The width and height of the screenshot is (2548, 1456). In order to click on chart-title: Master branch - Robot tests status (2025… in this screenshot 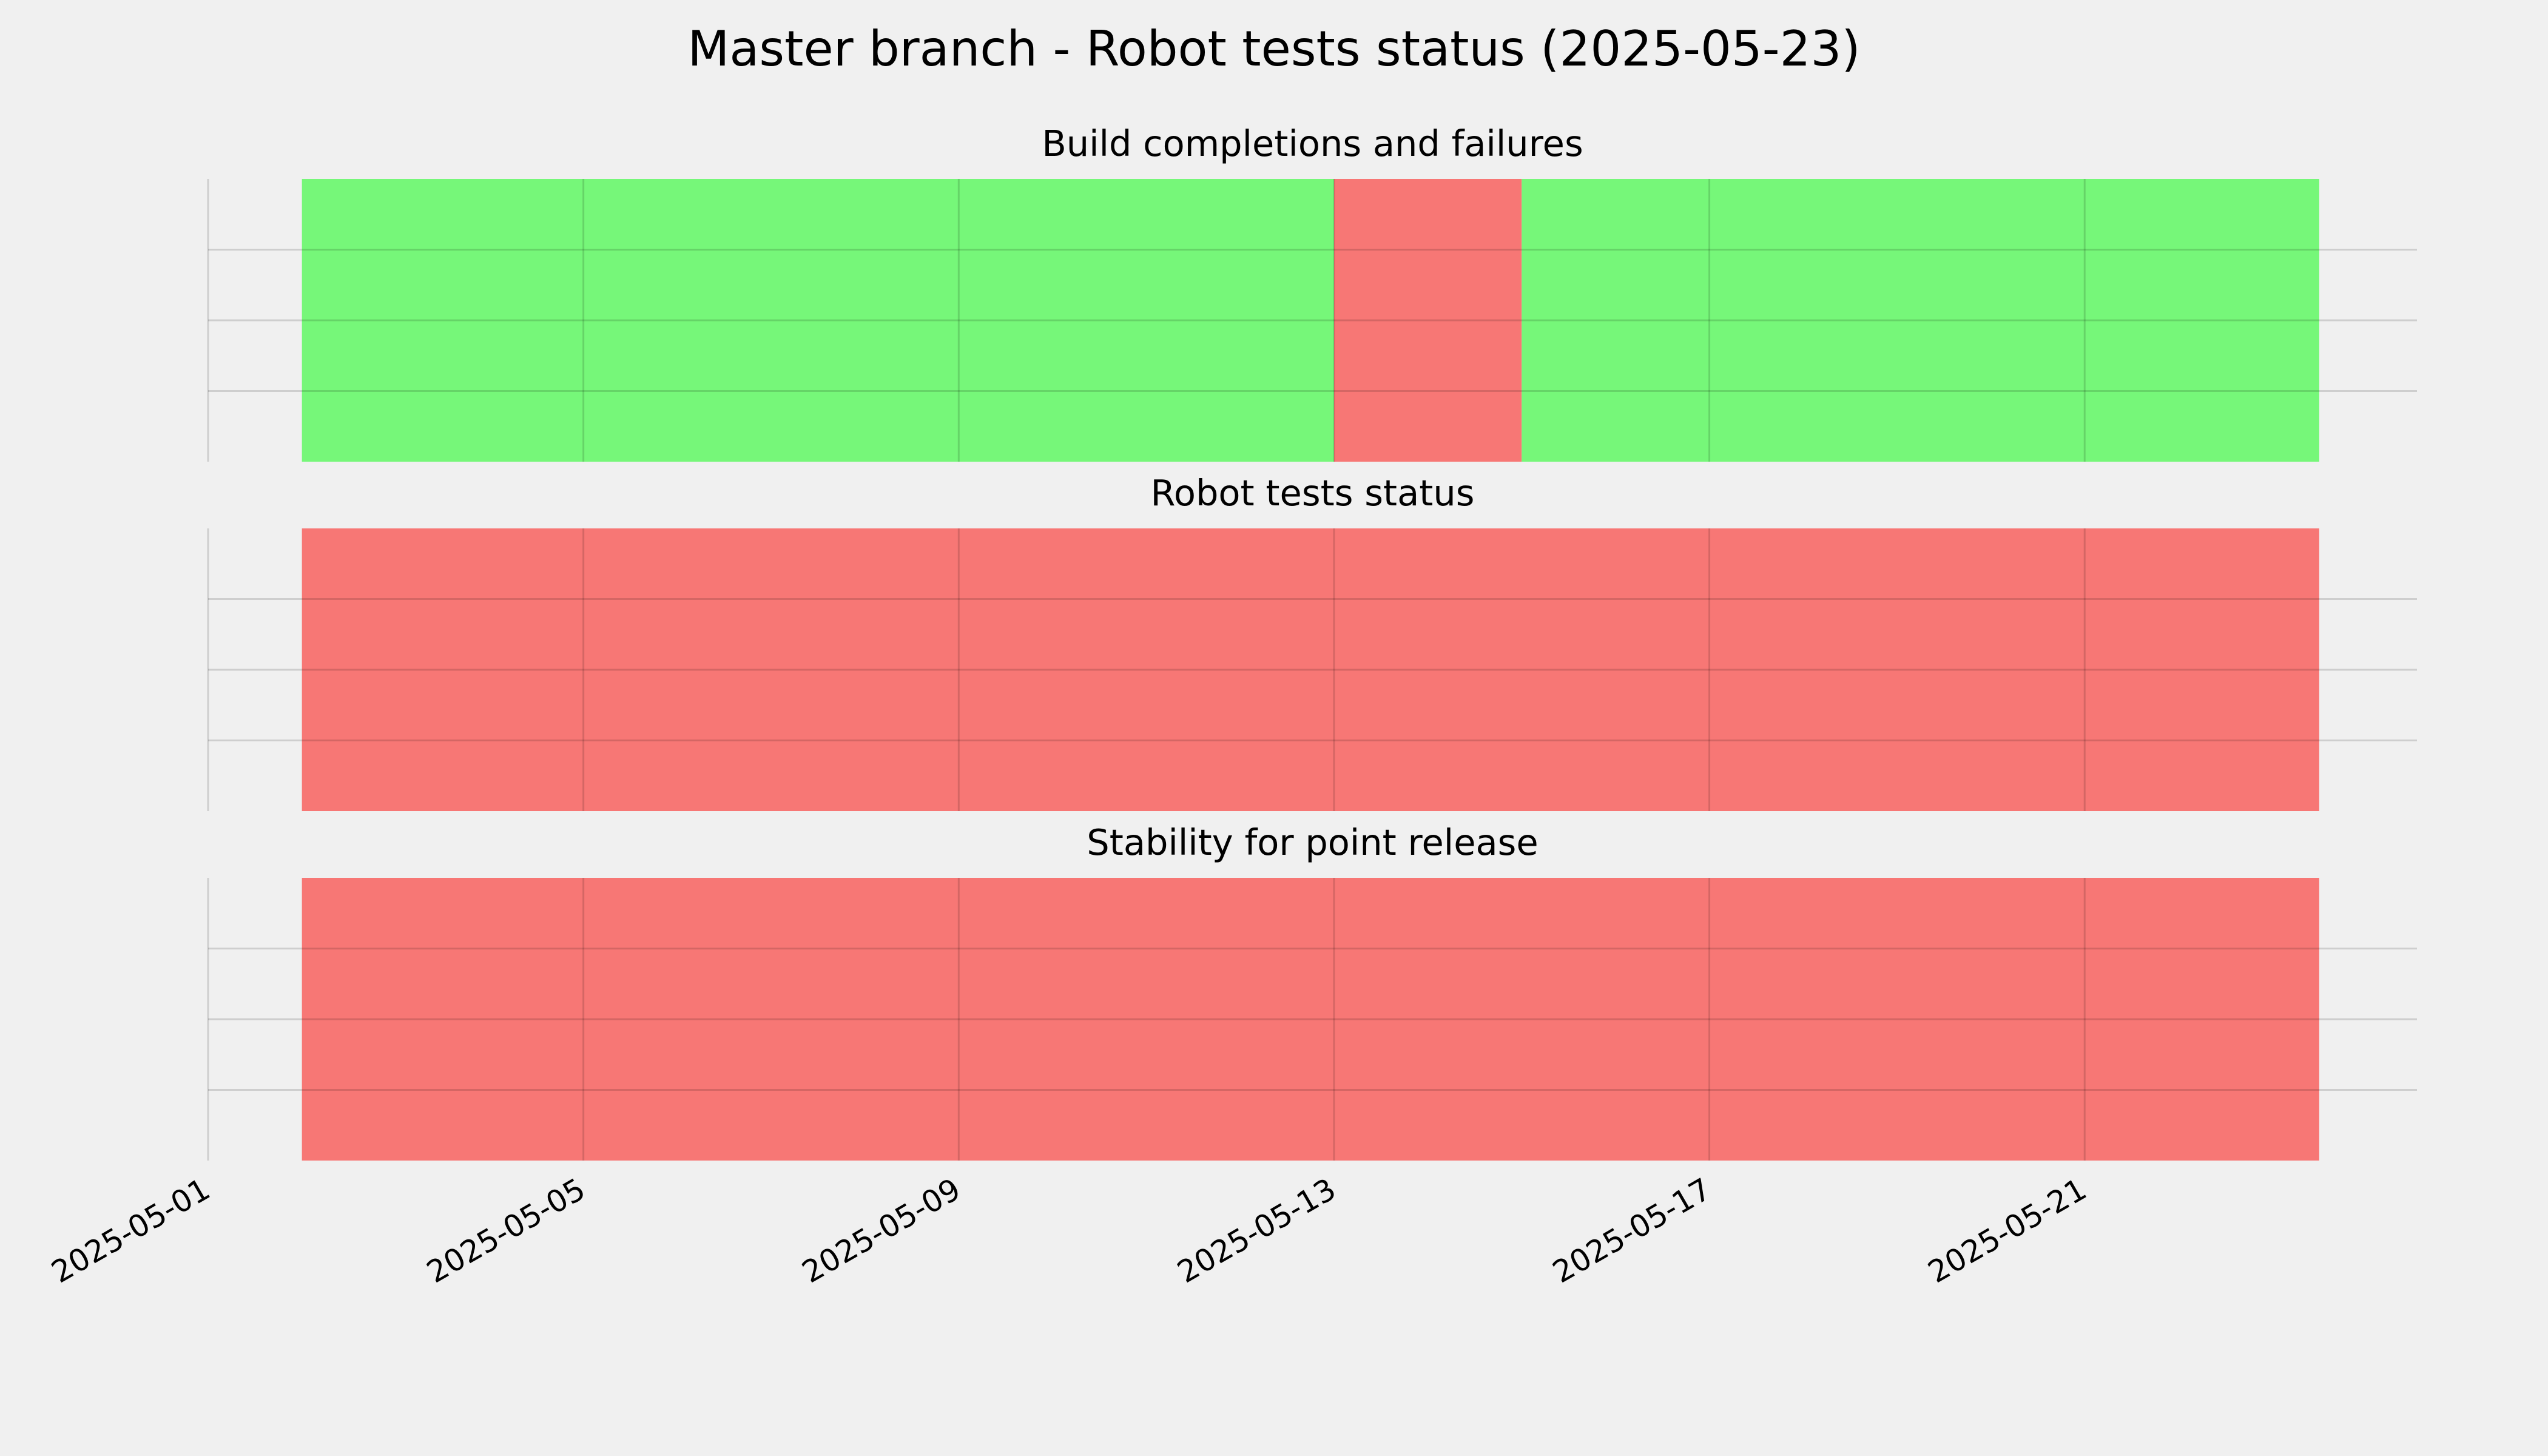, I will do `click(1273, 49)`.